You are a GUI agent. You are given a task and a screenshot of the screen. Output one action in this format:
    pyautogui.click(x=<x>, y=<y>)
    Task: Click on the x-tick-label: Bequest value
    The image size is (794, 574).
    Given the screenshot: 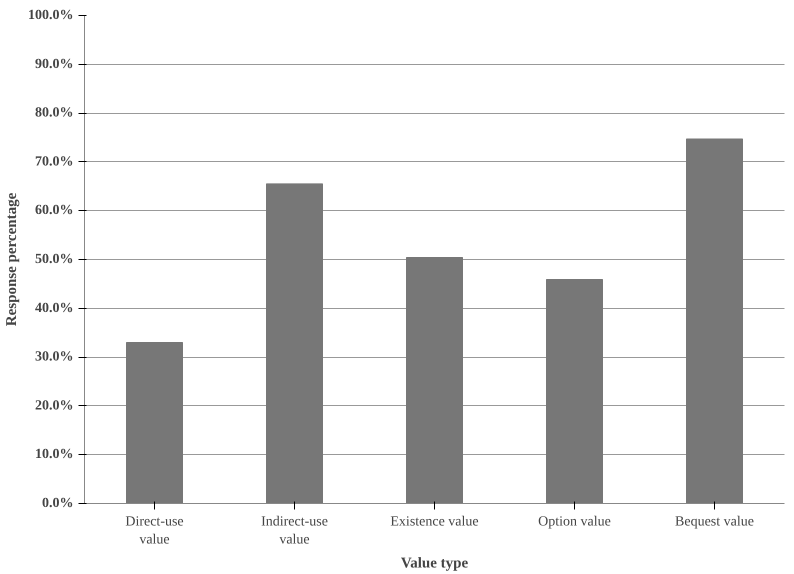 What is the action you would take?
    pyautogui.click(x=714, y=522)
    